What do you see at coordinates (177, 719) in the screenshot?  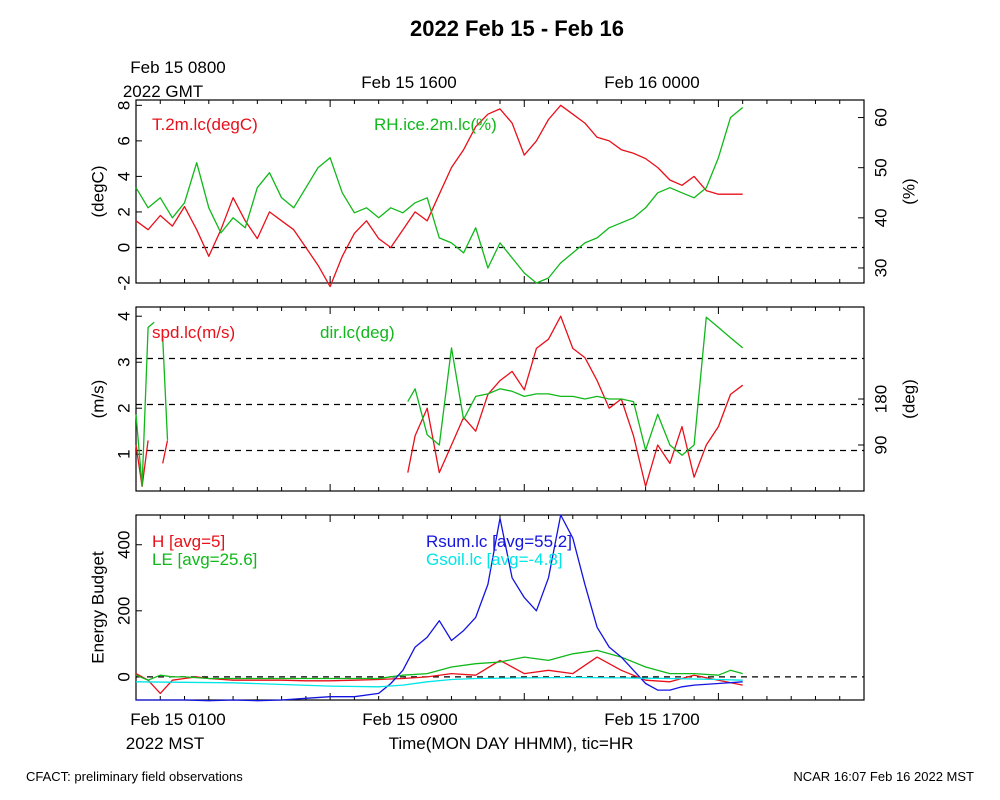 I see `mst-label-1-line1: Feb 15 0100` at bounding box center [177, 719].